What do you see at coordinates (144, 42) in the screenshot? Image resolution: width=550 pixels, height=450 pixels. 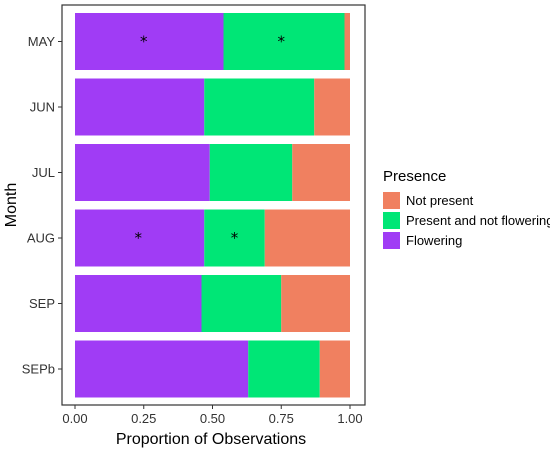 I see `annotation-may-0: *` at bounding box center [144, 42].